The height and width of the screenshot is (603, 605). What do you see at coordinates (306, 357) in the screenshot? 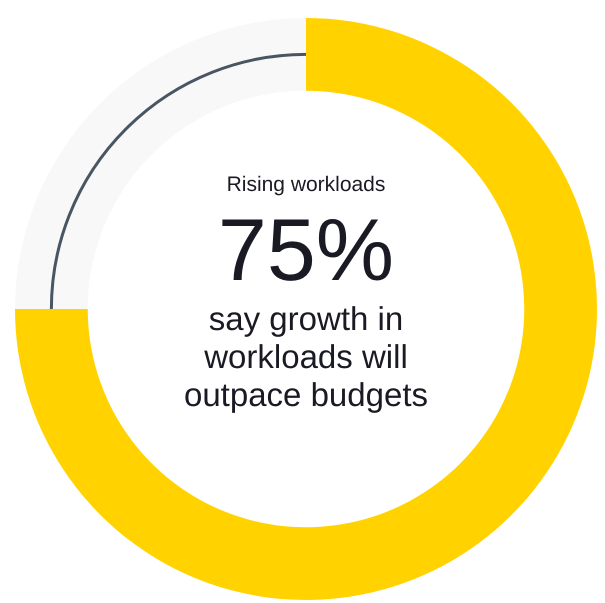
I see `text: say growth in workloads will outpace budgets` at bounding box center [306, 357].